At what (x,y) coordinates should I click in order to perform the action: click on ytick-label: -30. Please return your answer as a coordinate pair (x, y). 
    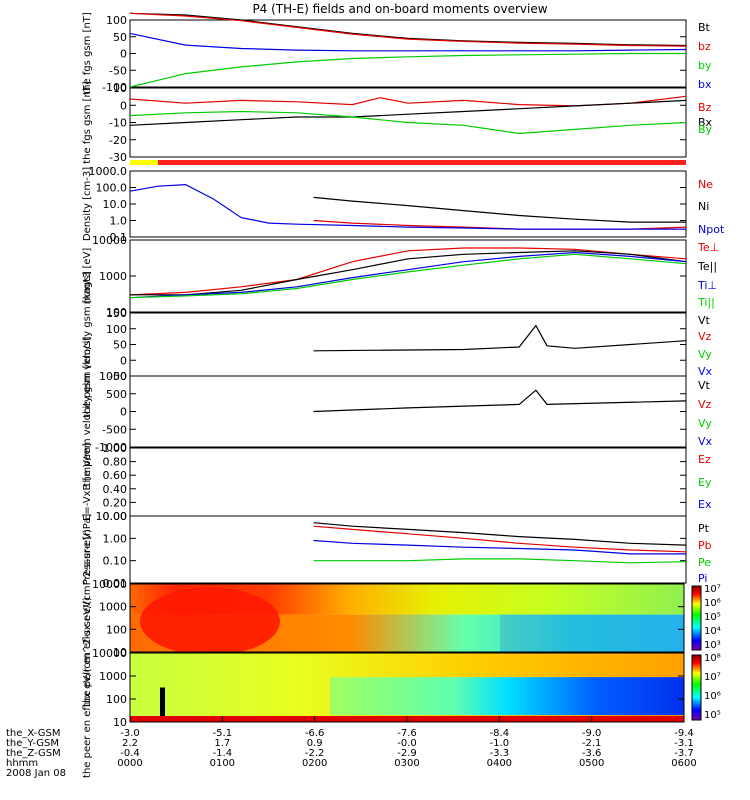
    Looking at the image, I should click on (118, 157).